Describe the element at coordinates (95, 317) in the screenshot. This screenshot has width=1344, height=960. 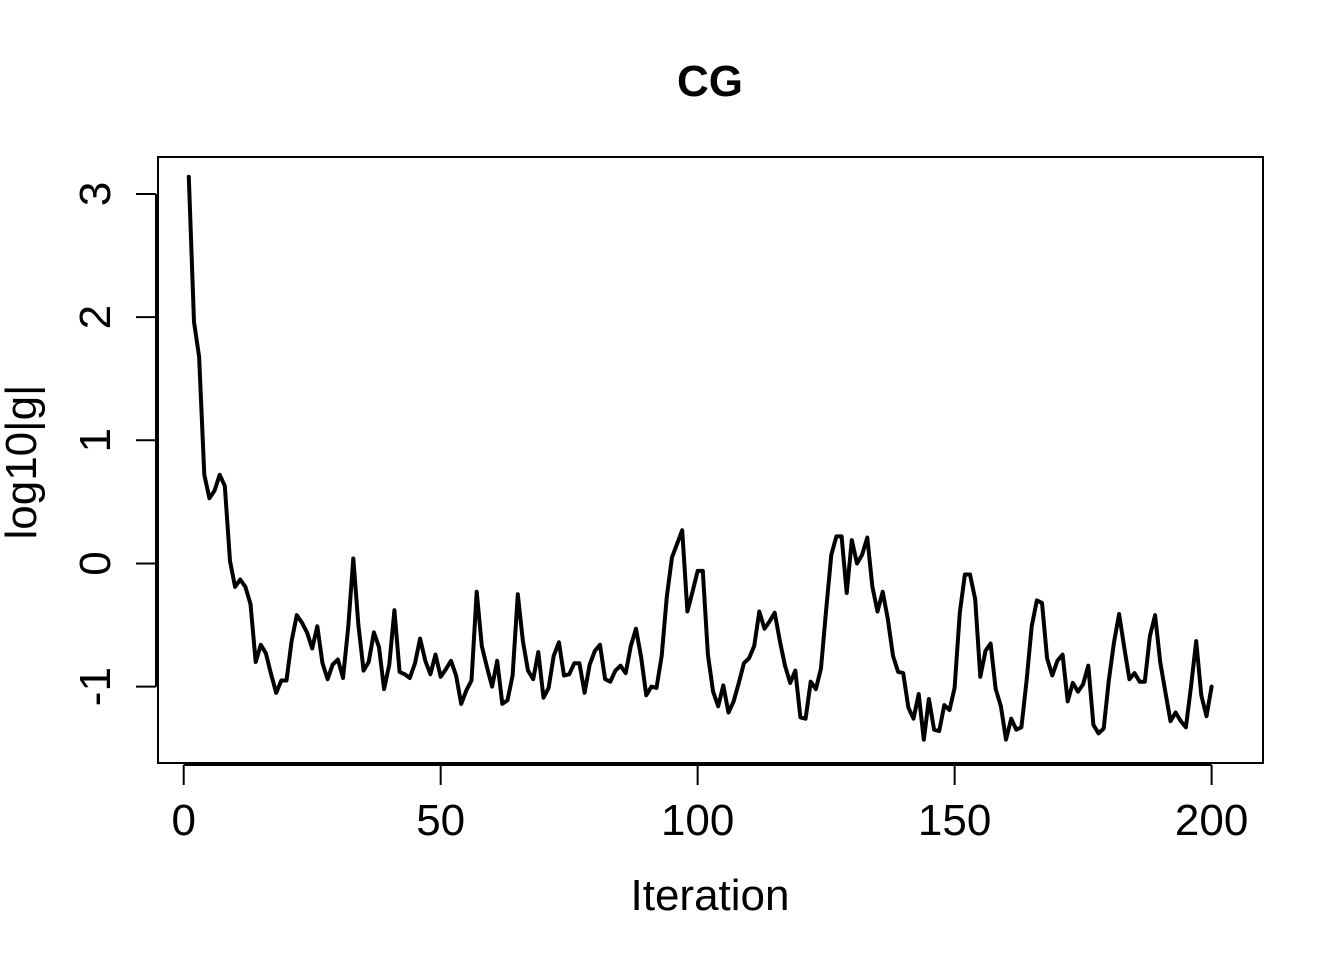
I see `y-tick-label: 2` at that location.